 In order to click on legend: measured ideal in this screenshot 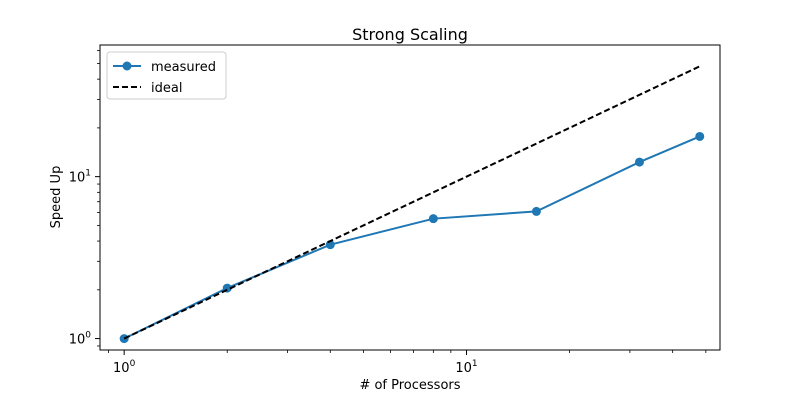, I will do `click(166, 75)`.